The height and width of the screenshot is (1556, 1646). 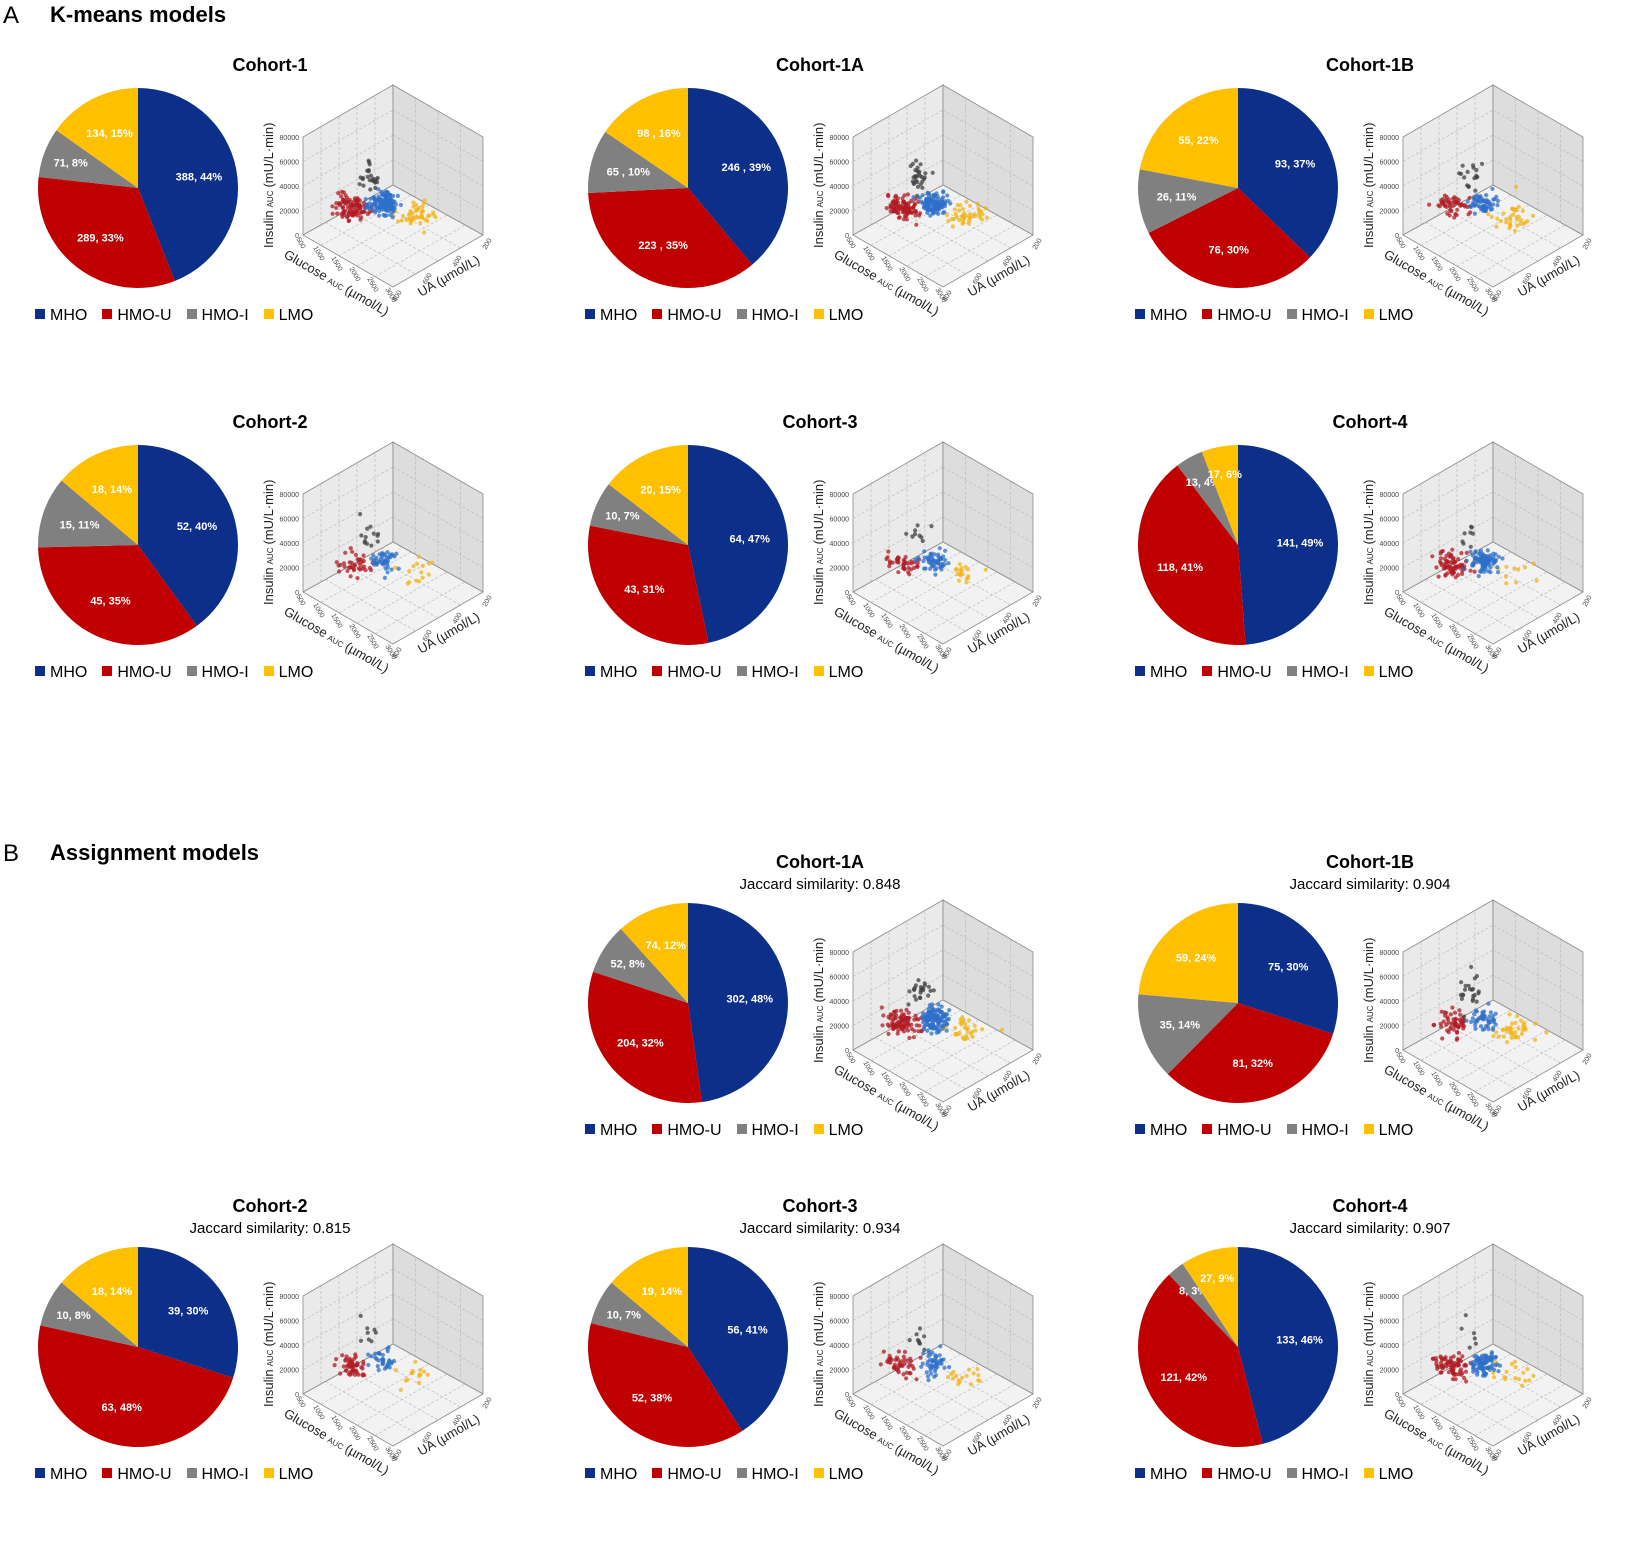 I want to click on pie-slice-label-lmo: 74, 12%, so click(x=666, y=946).